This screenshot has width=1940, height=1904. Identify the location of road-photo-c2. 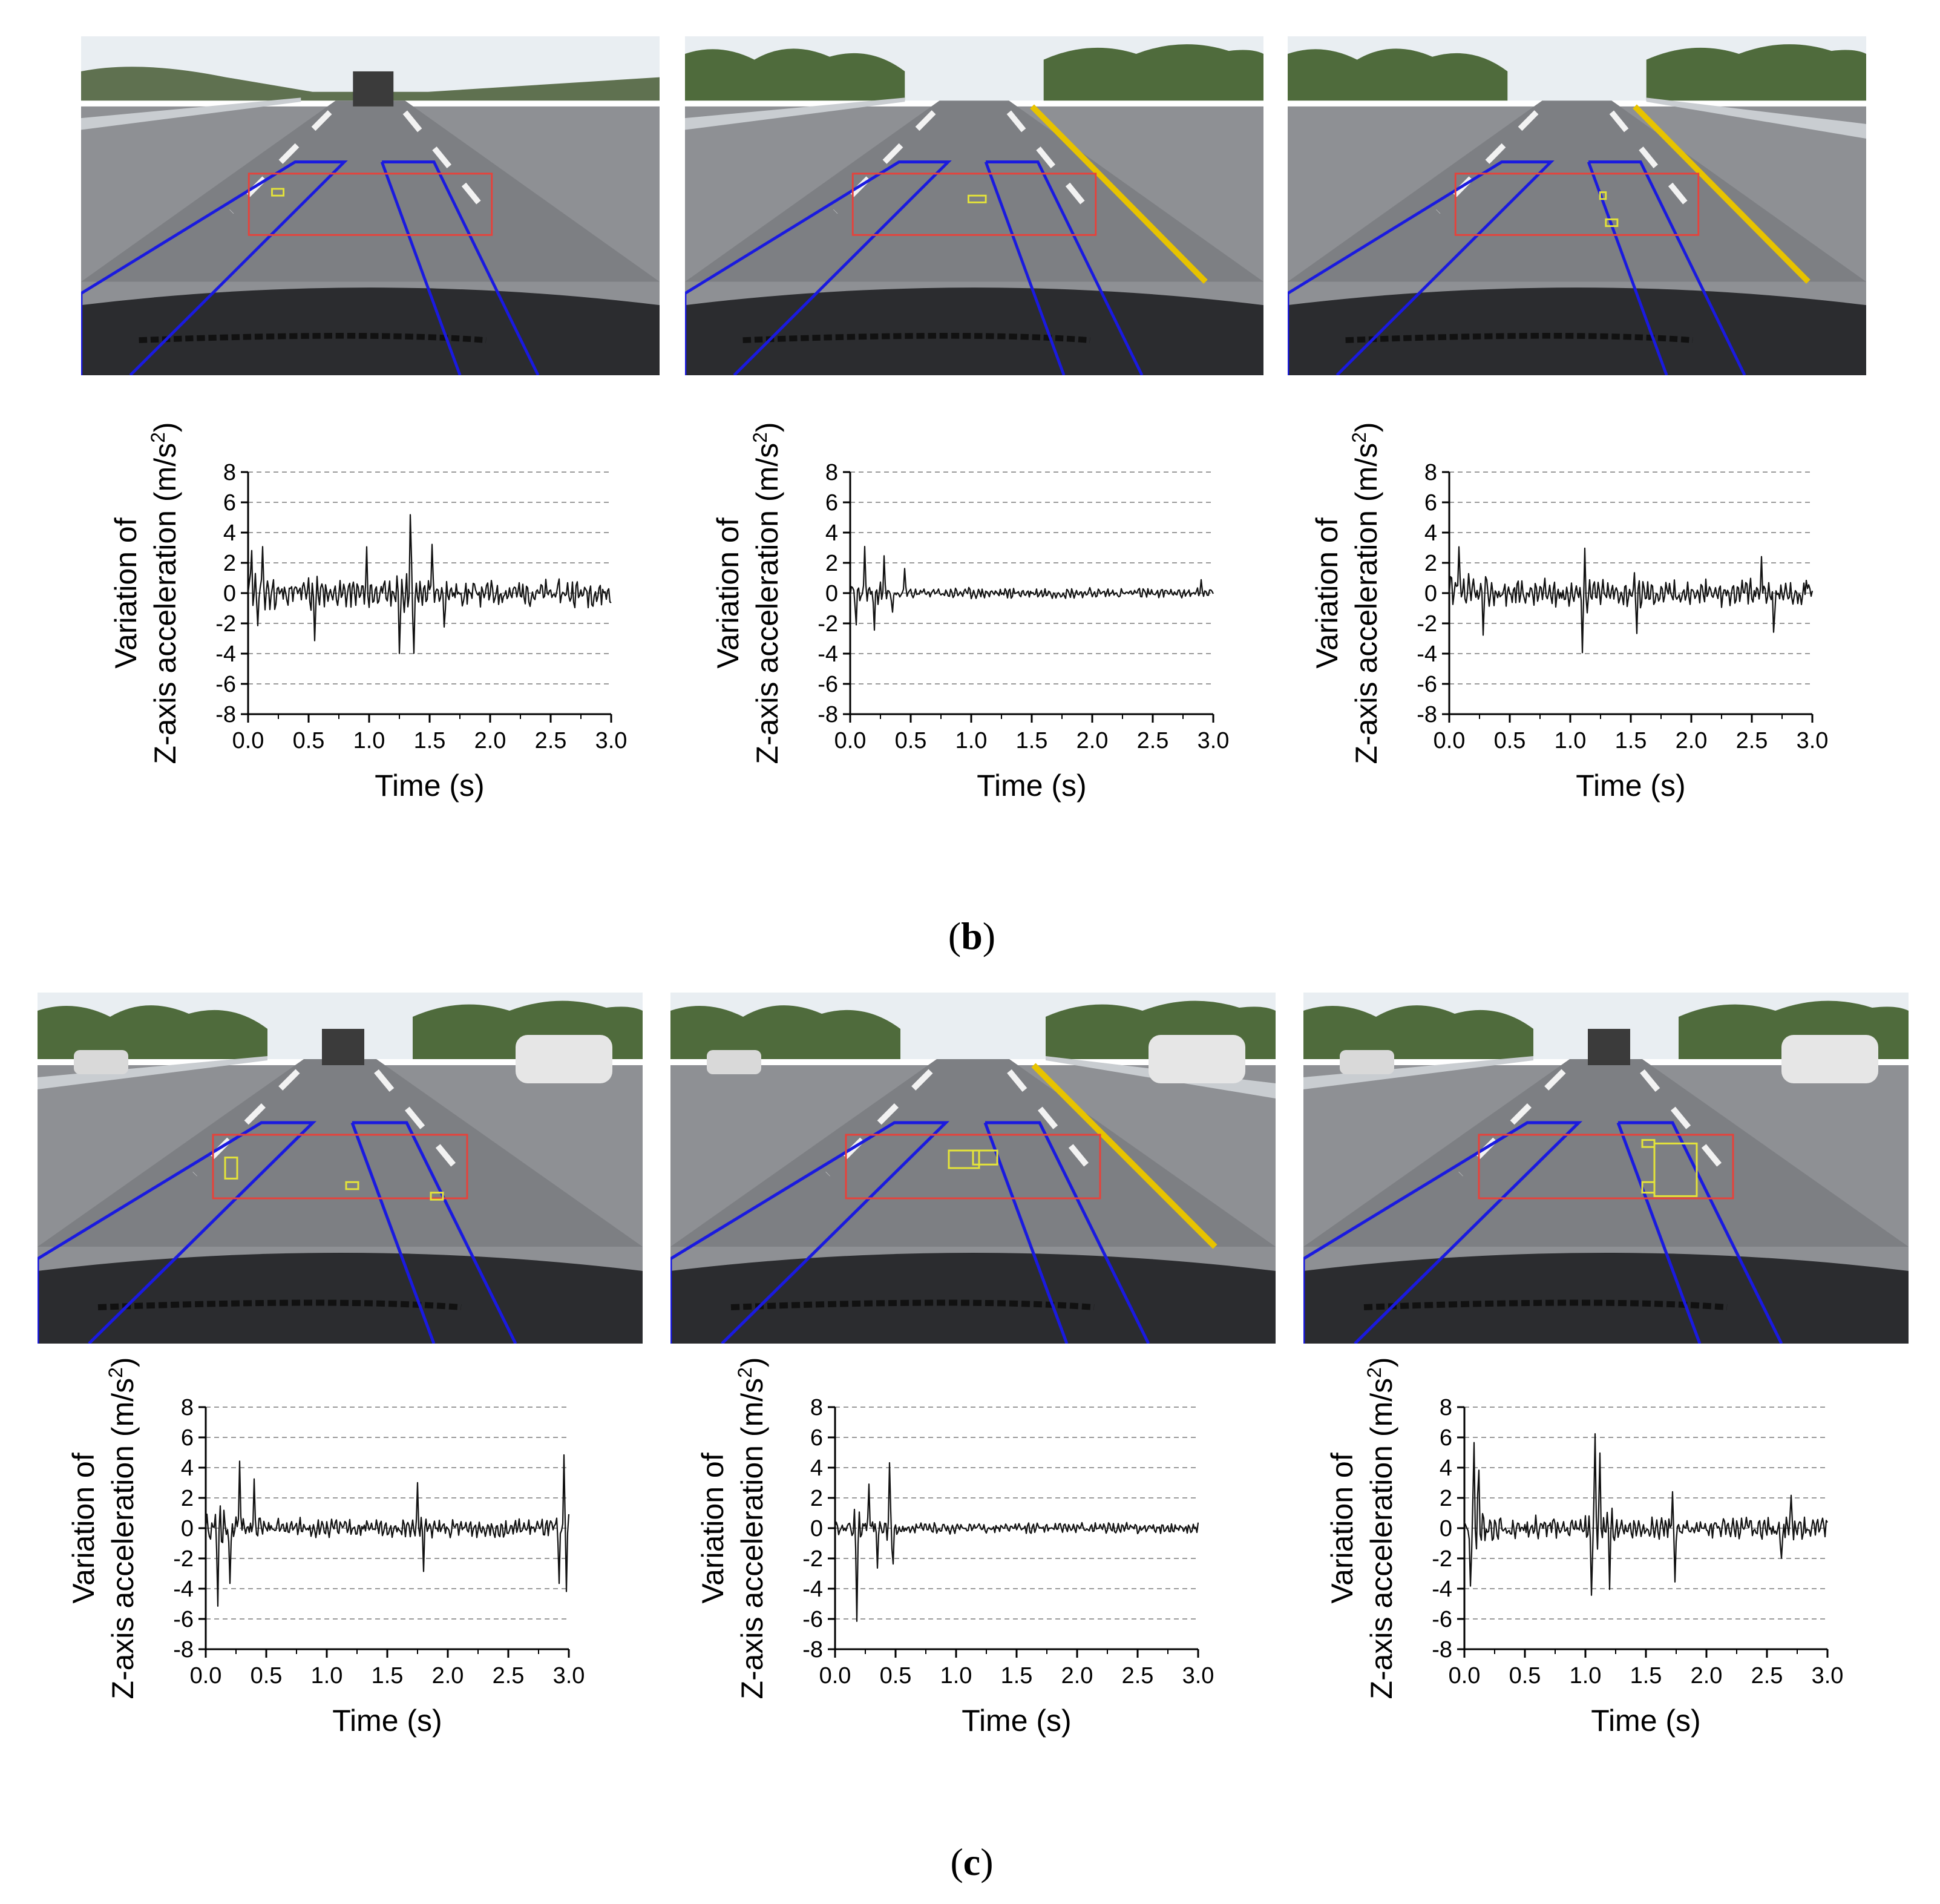
(973, 1168).